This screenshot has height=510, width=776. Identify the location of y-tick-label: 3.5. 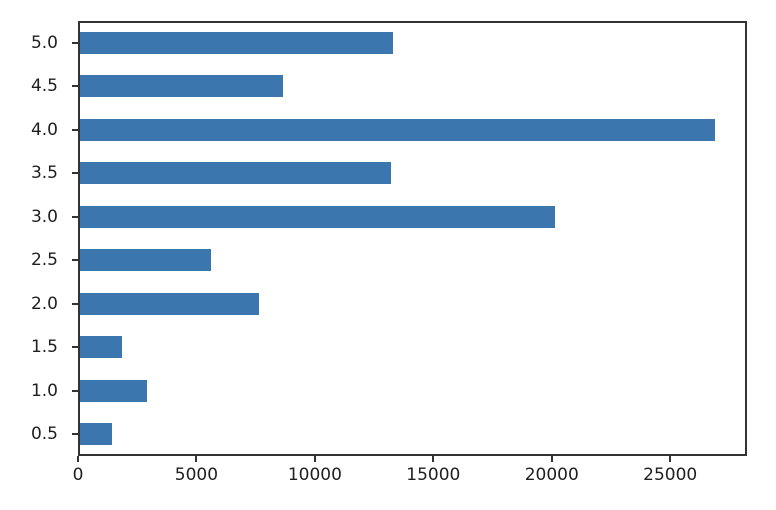
(44, 173).